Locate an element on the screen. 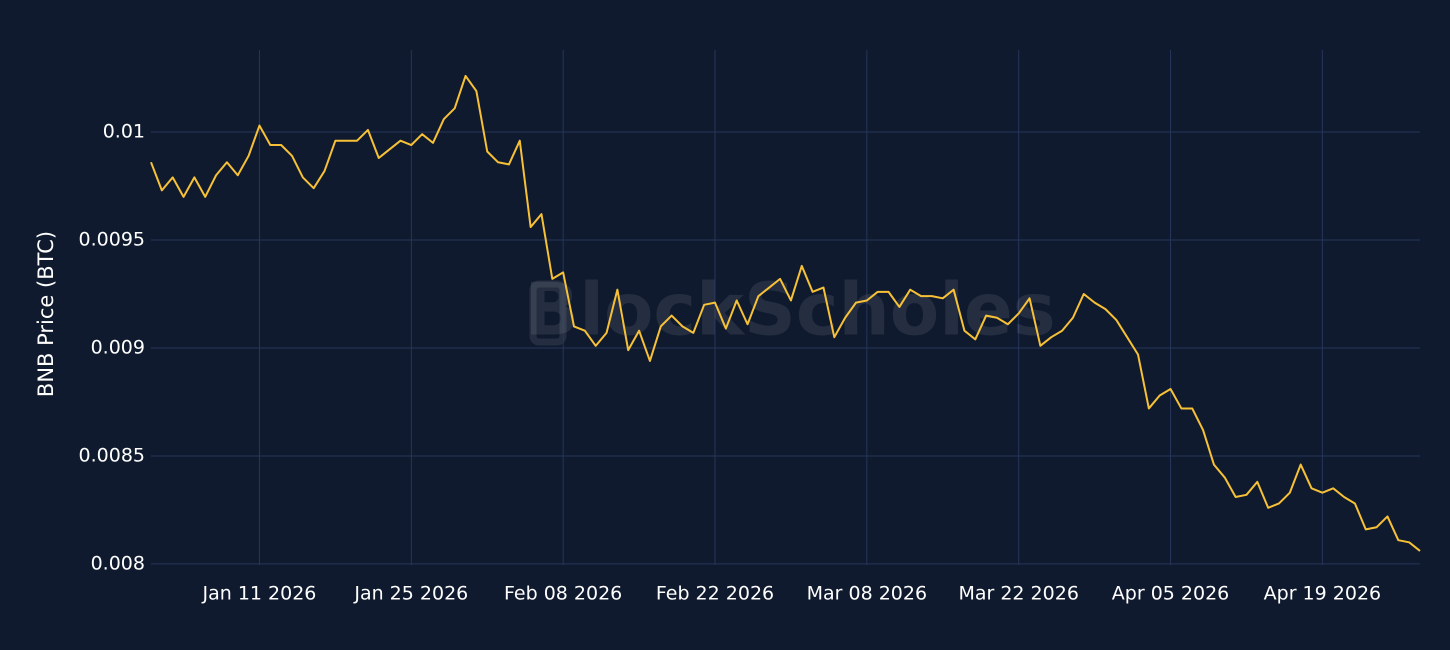  x-tick-label: Mar 08 2026 is located at coordinates (867, 594).